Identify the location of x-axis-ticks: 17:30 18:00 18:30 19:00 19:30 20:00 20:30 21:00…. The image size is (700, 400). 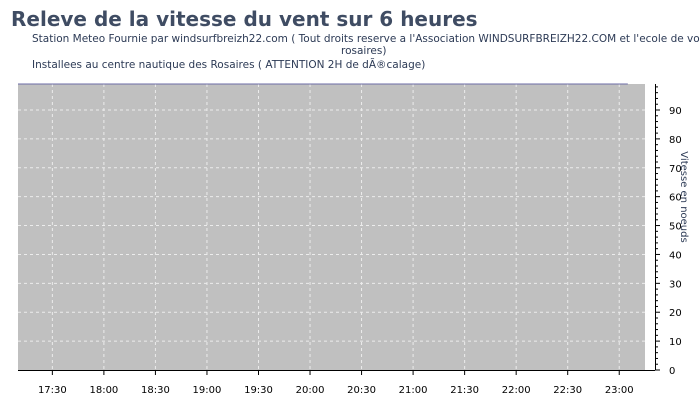
(336, 383).